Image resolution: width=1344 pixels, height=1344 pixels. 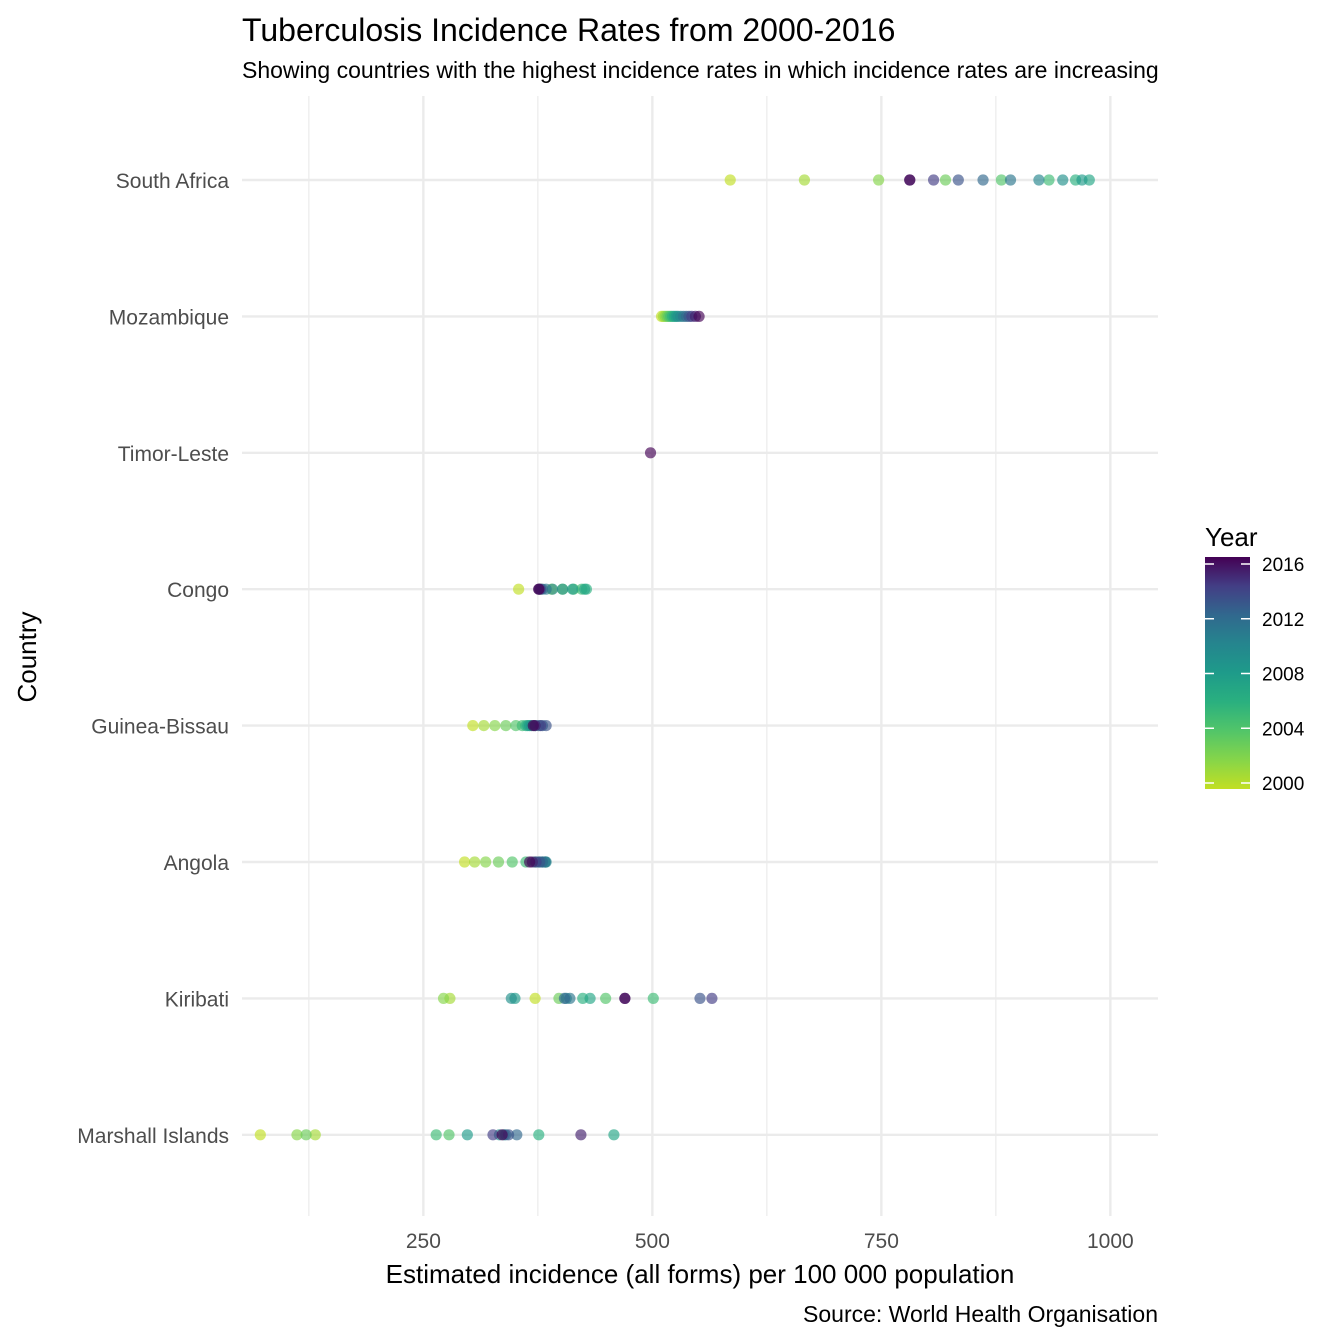 What do you see at coordinates (1283, 784) in the screenshot?
I see `legend-tick-label: 2000` at bounding box center [1283, 784].